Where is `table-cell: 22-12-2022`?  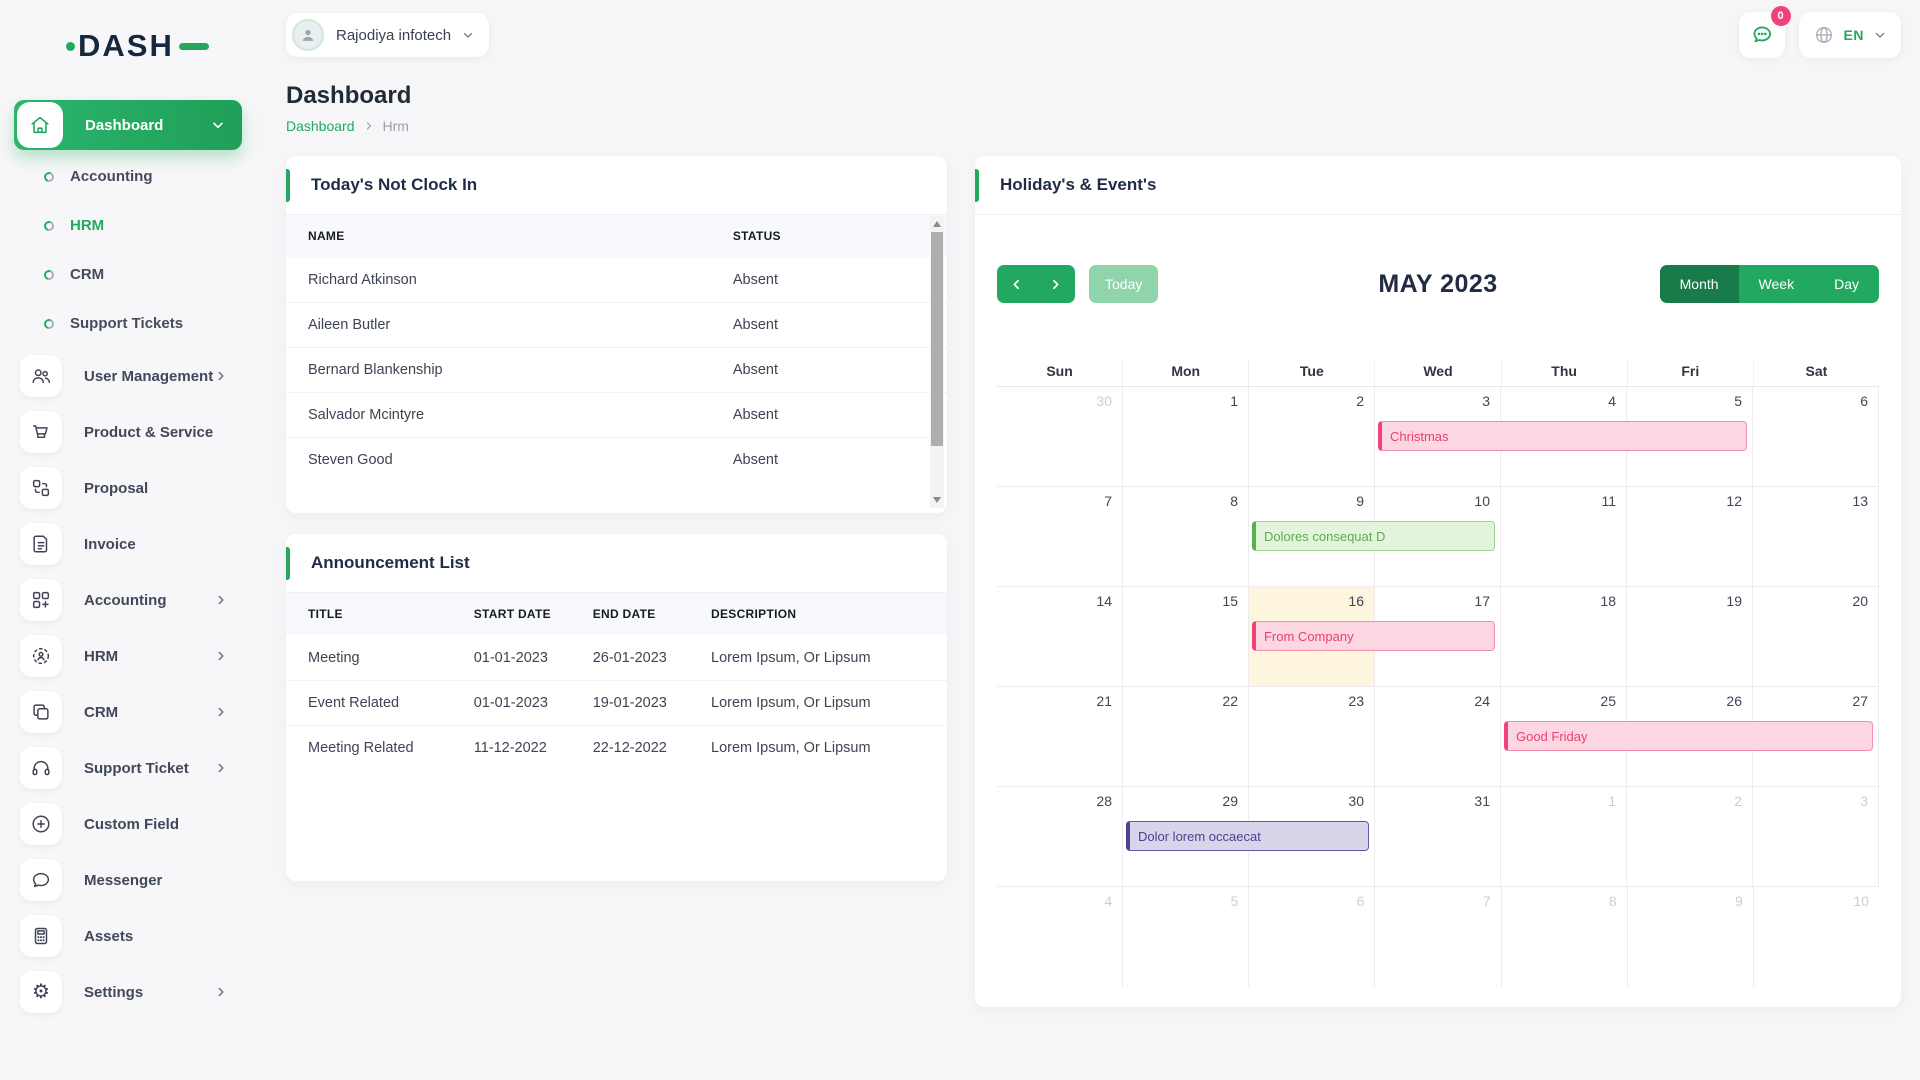 table-cell: 22-12-2022 is located at coordinates (629, 748).